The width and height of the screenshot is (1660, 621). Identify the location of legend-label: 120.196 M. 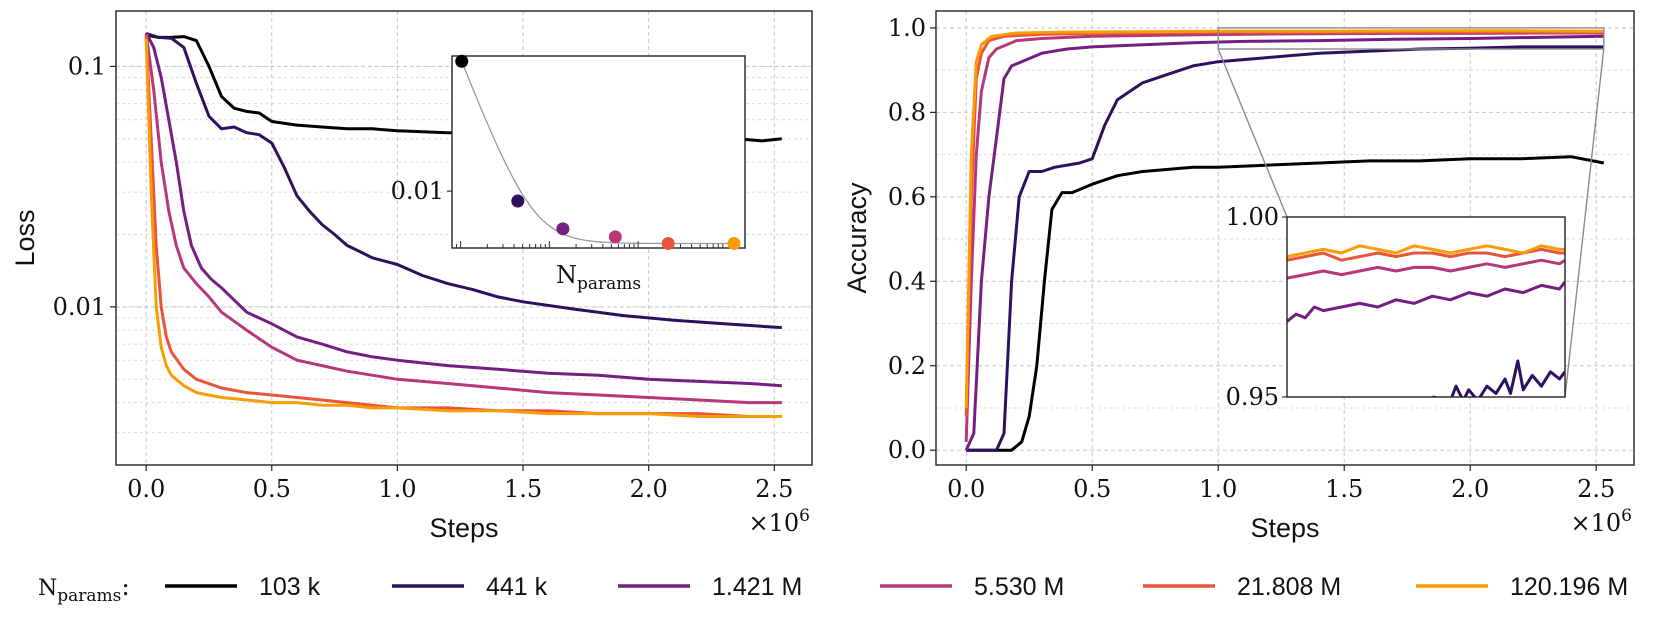
(1569, 587).